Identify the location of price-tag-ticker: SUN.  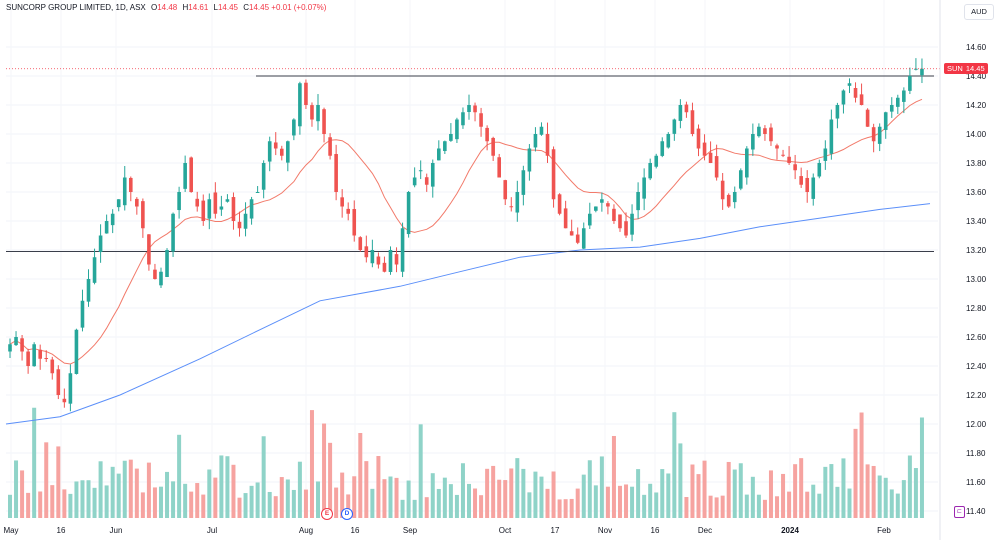
(955, 68).